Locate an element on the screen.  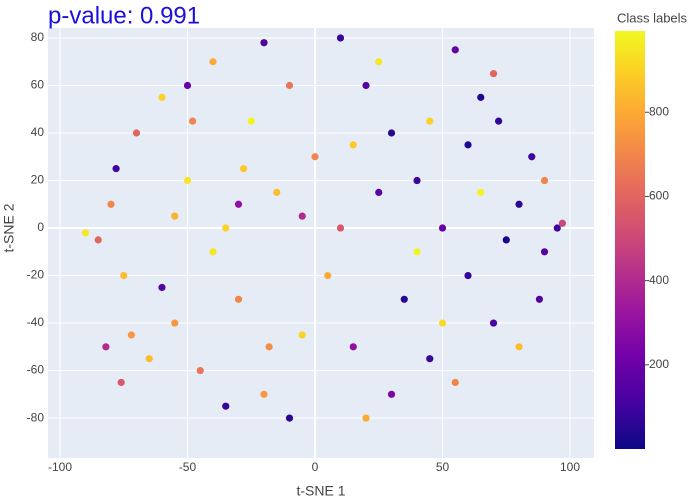
y-tick-label: -80 is located at coordinates (36, 417).